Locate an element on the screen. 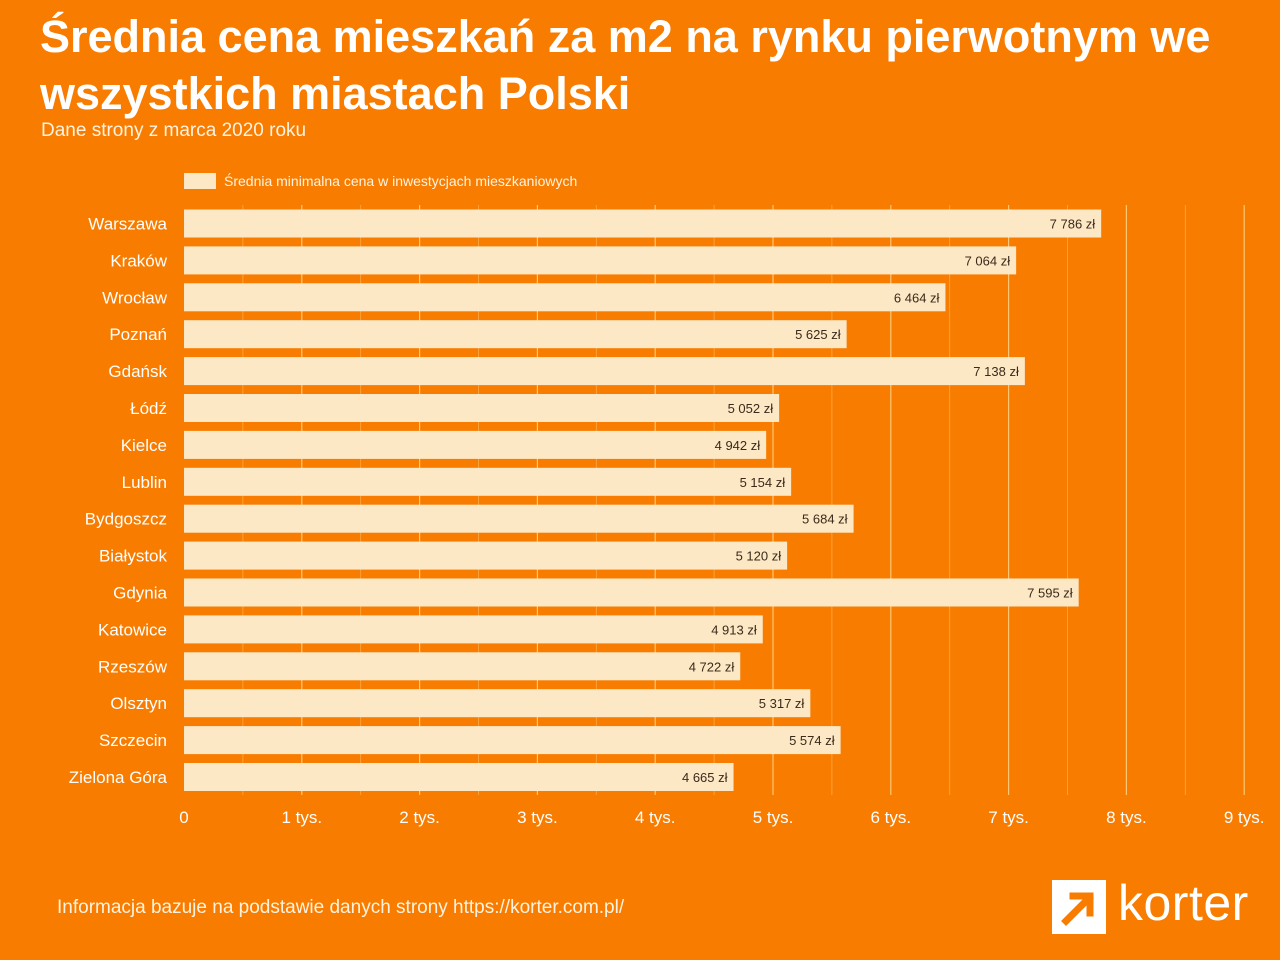  bar-value-label: 5 684 zł is located at coordinates (825, 519).